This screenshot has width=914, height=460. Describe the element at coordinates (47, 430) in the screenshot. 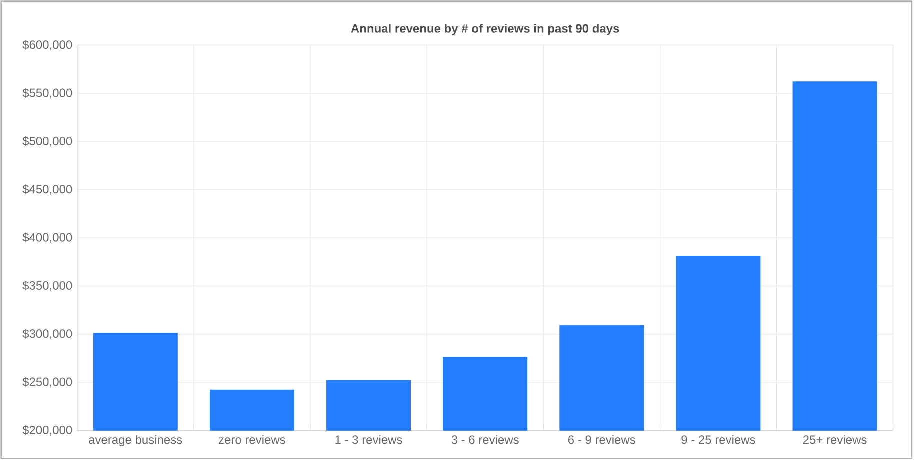

I see `y-tick-label: $200,000` at that location.